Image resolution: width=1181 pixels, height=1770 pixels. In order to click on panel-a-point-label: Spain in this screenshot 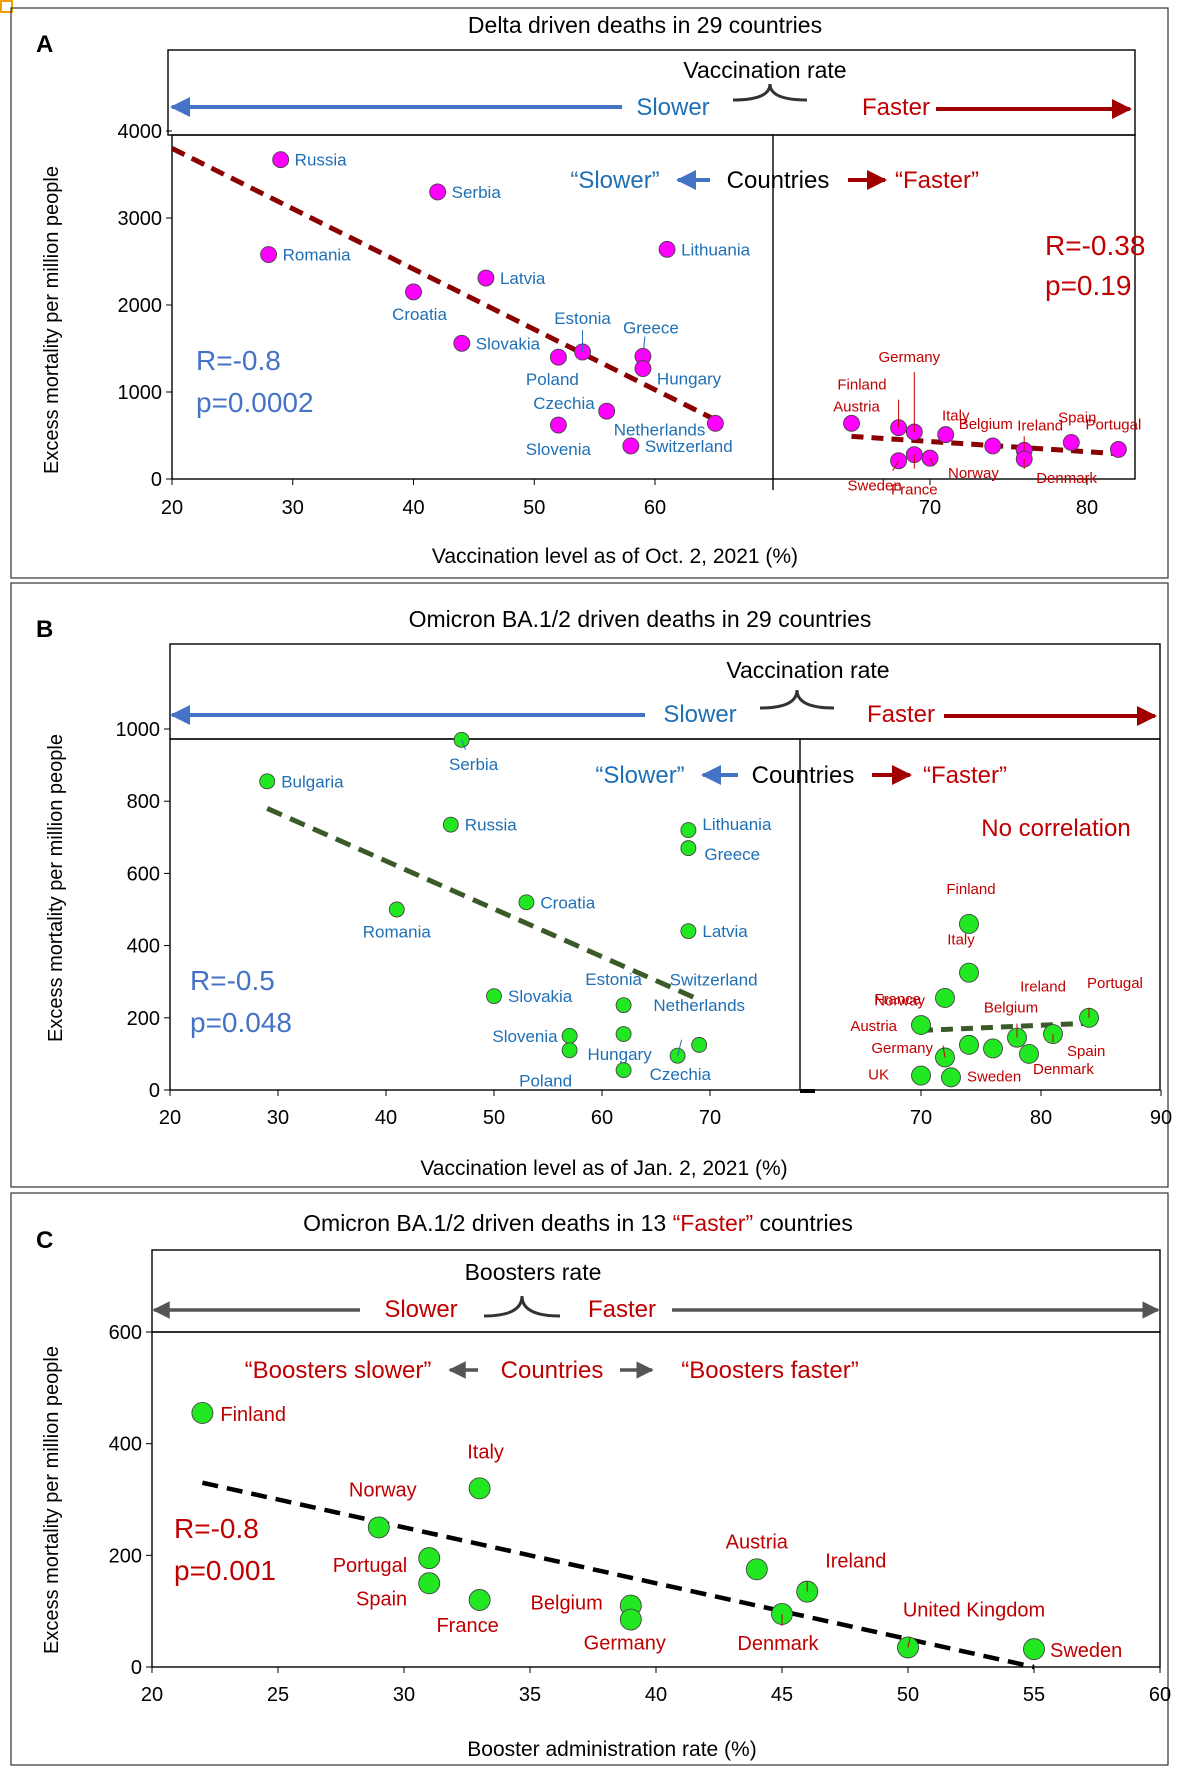, I will do `click(1077, 417)`.